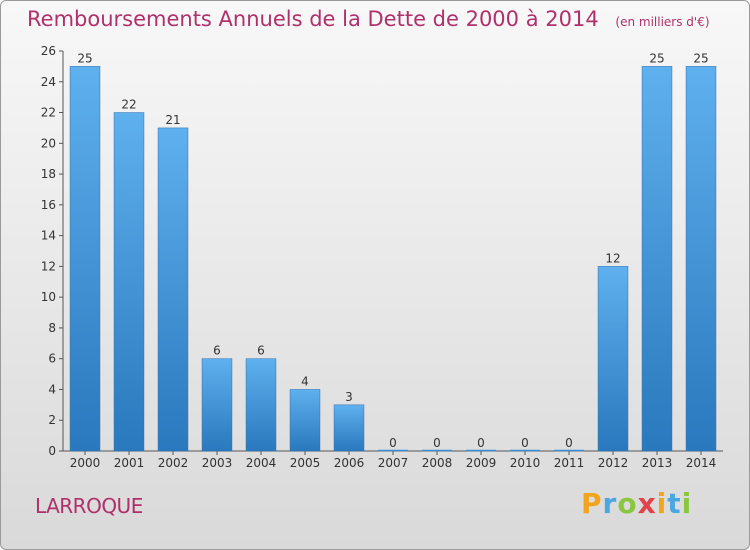  What do you see at coordinates (173, 289) in the screenshot?
I see `bar-2002` at bounding box center [173, 289].